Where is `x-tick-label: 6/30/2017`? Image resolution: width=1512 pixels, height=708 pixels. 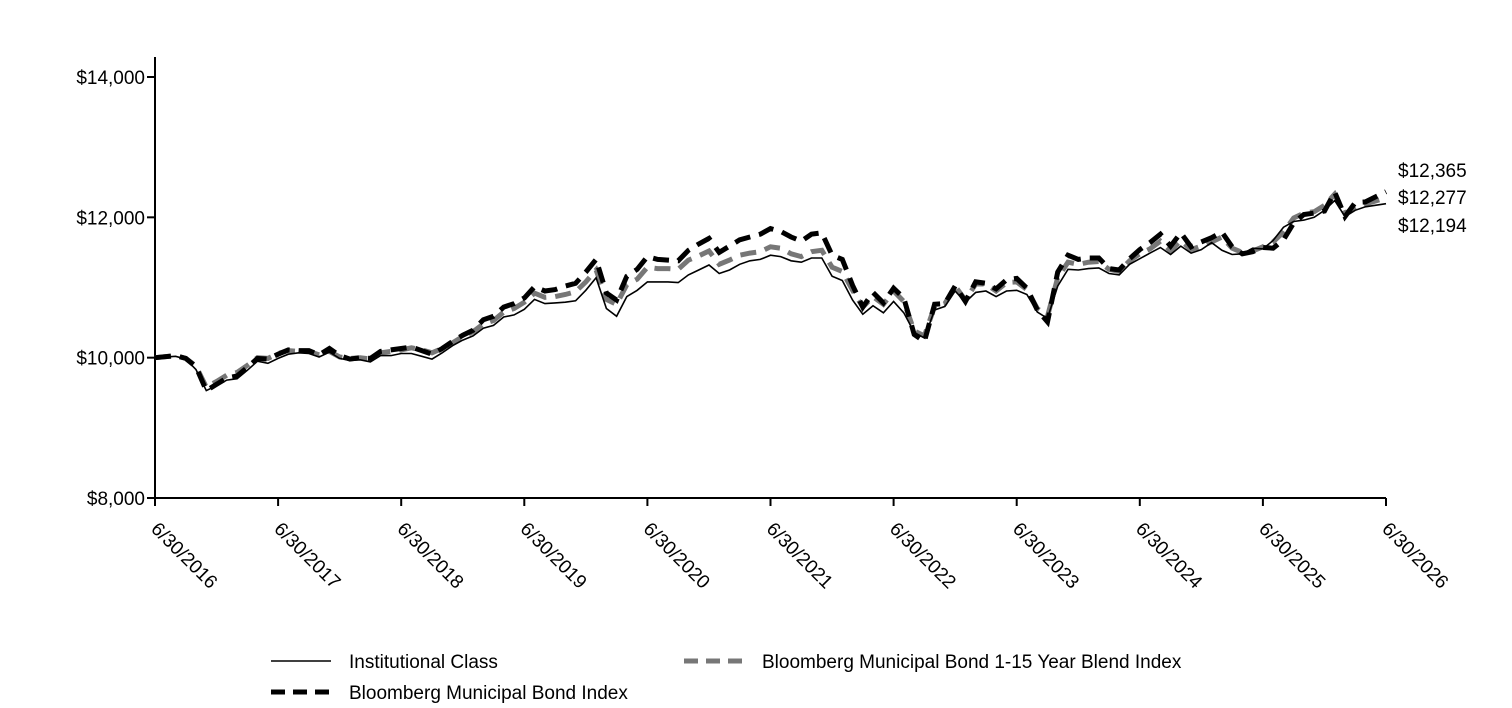 x-tick-label: 6/30/2017 is located at coordinates (307, 556).